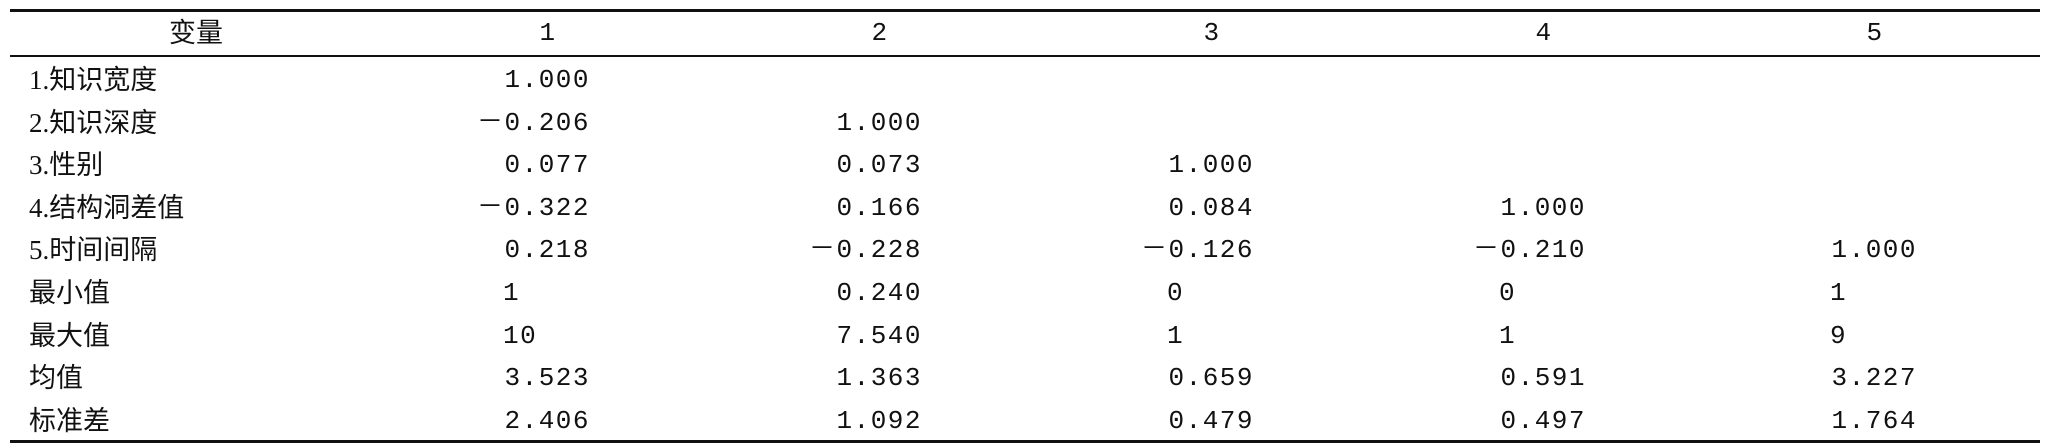 The width and height of the screenshot is (2048, 448). Describe the element at coordinates (1212, 33) in the screenshot. I see `column-header: 3` at that location.